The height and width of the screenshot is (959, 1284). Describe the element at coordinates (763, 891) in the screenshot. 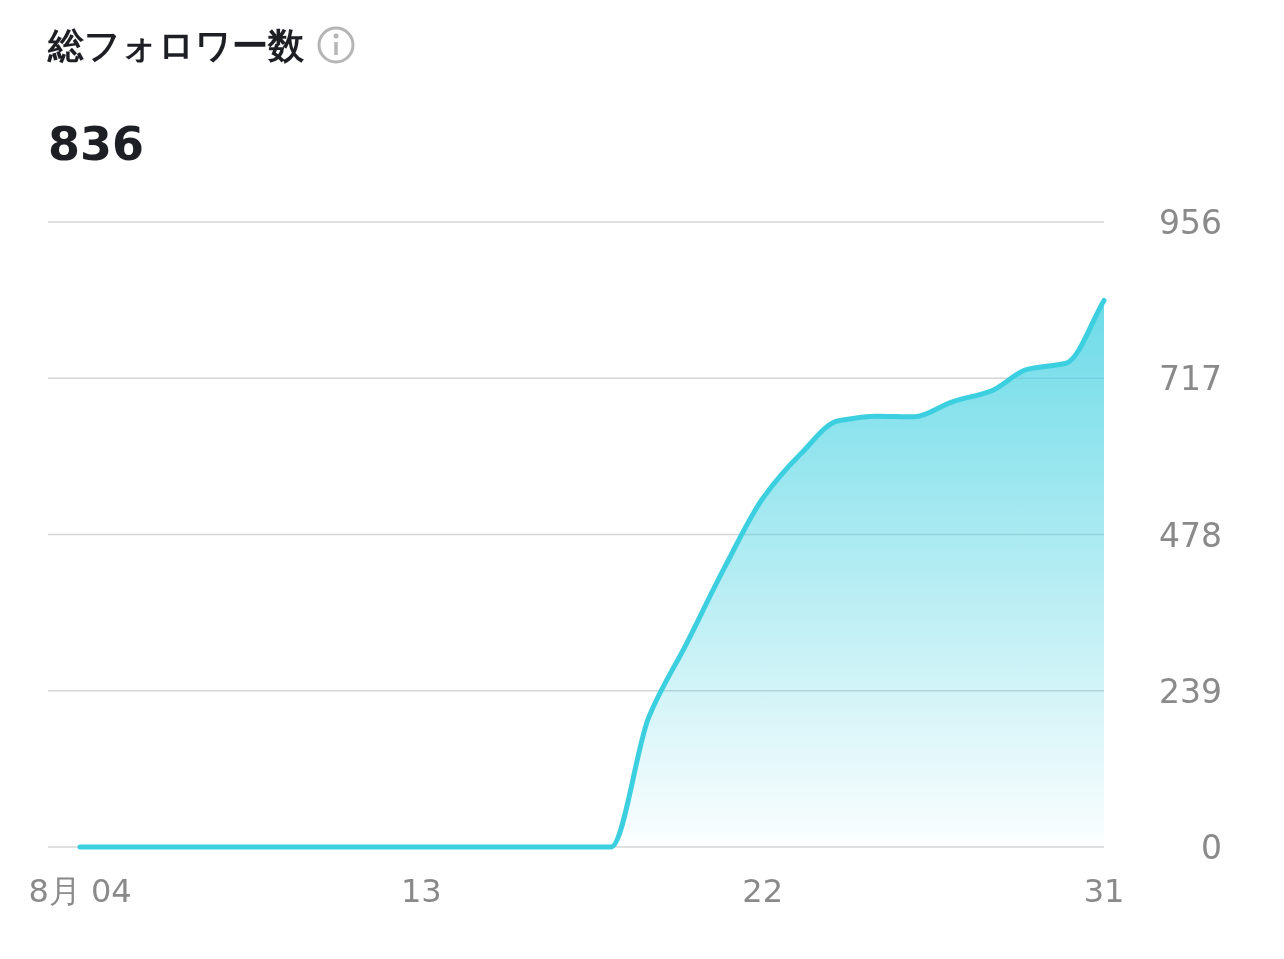

I see `x-tick-label: 22` at that location.